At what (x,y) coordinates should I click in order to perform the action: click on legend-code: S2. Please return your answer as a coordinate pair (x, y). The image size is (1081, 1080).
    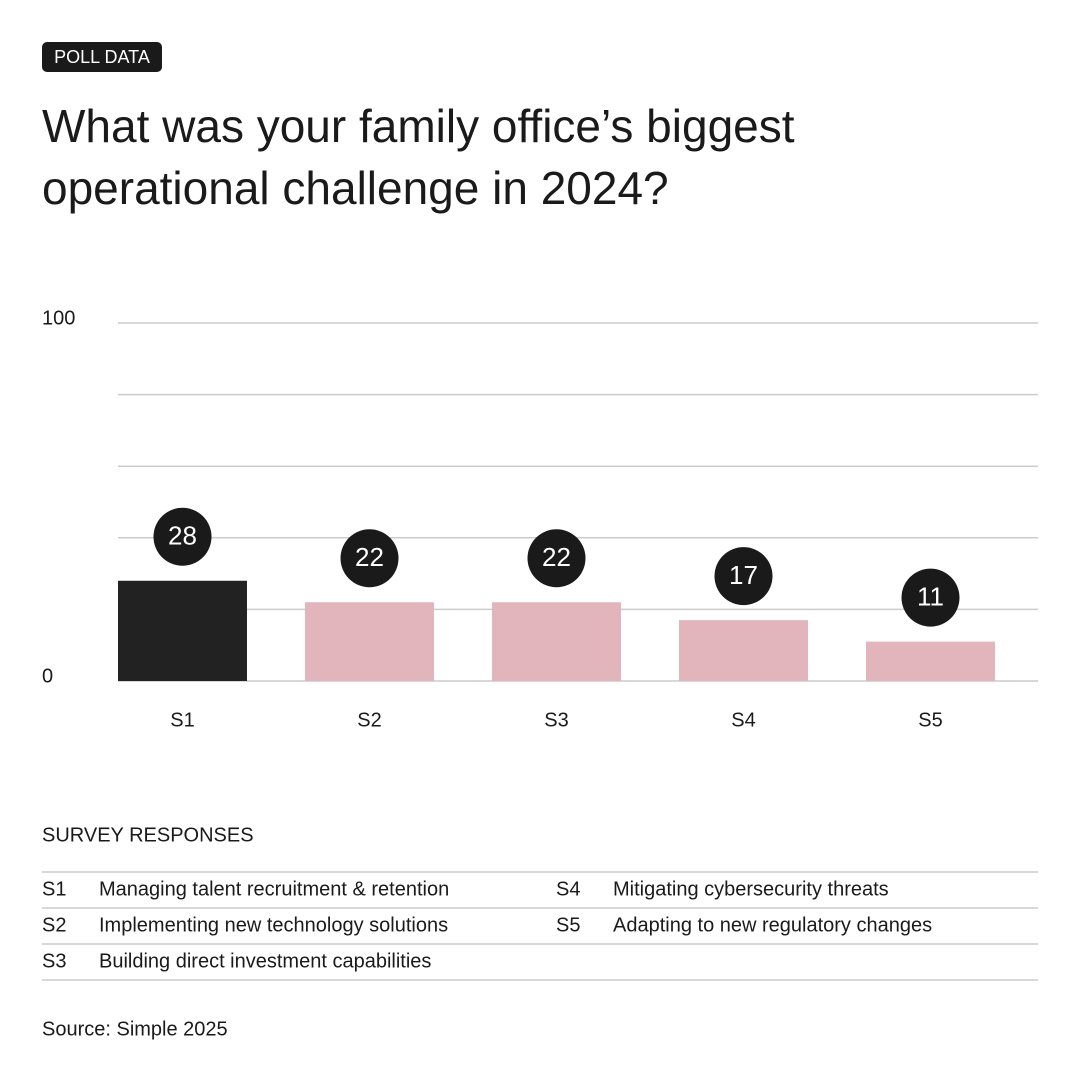
    Looking at the image, I should click on (54, 925).